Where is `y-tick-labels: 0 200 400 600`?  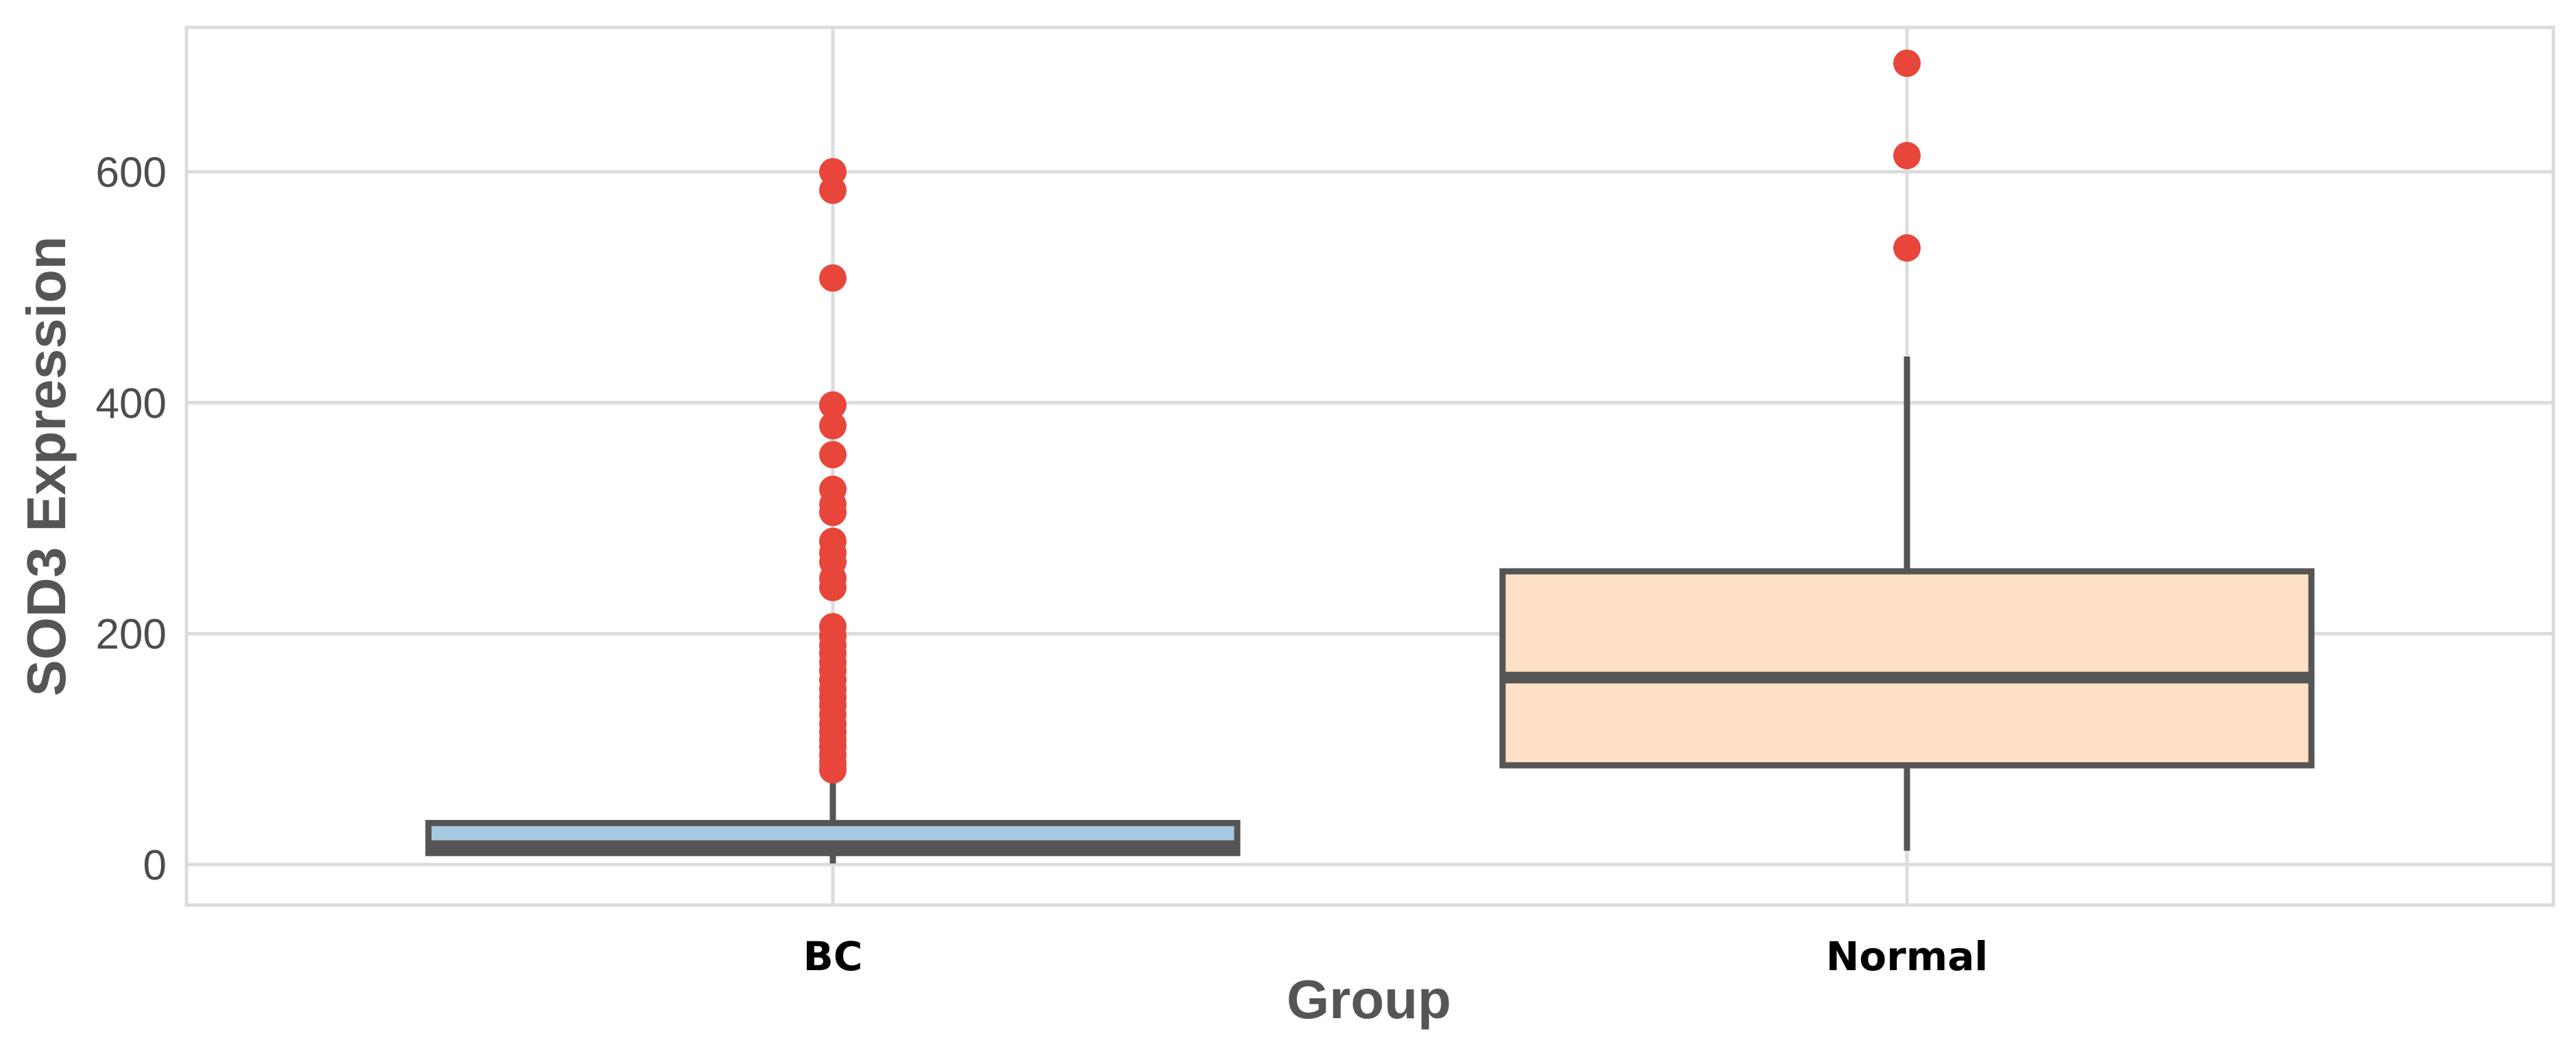 y-tick-labels: 0 200 400 600 is located at coordinates (131, 519).